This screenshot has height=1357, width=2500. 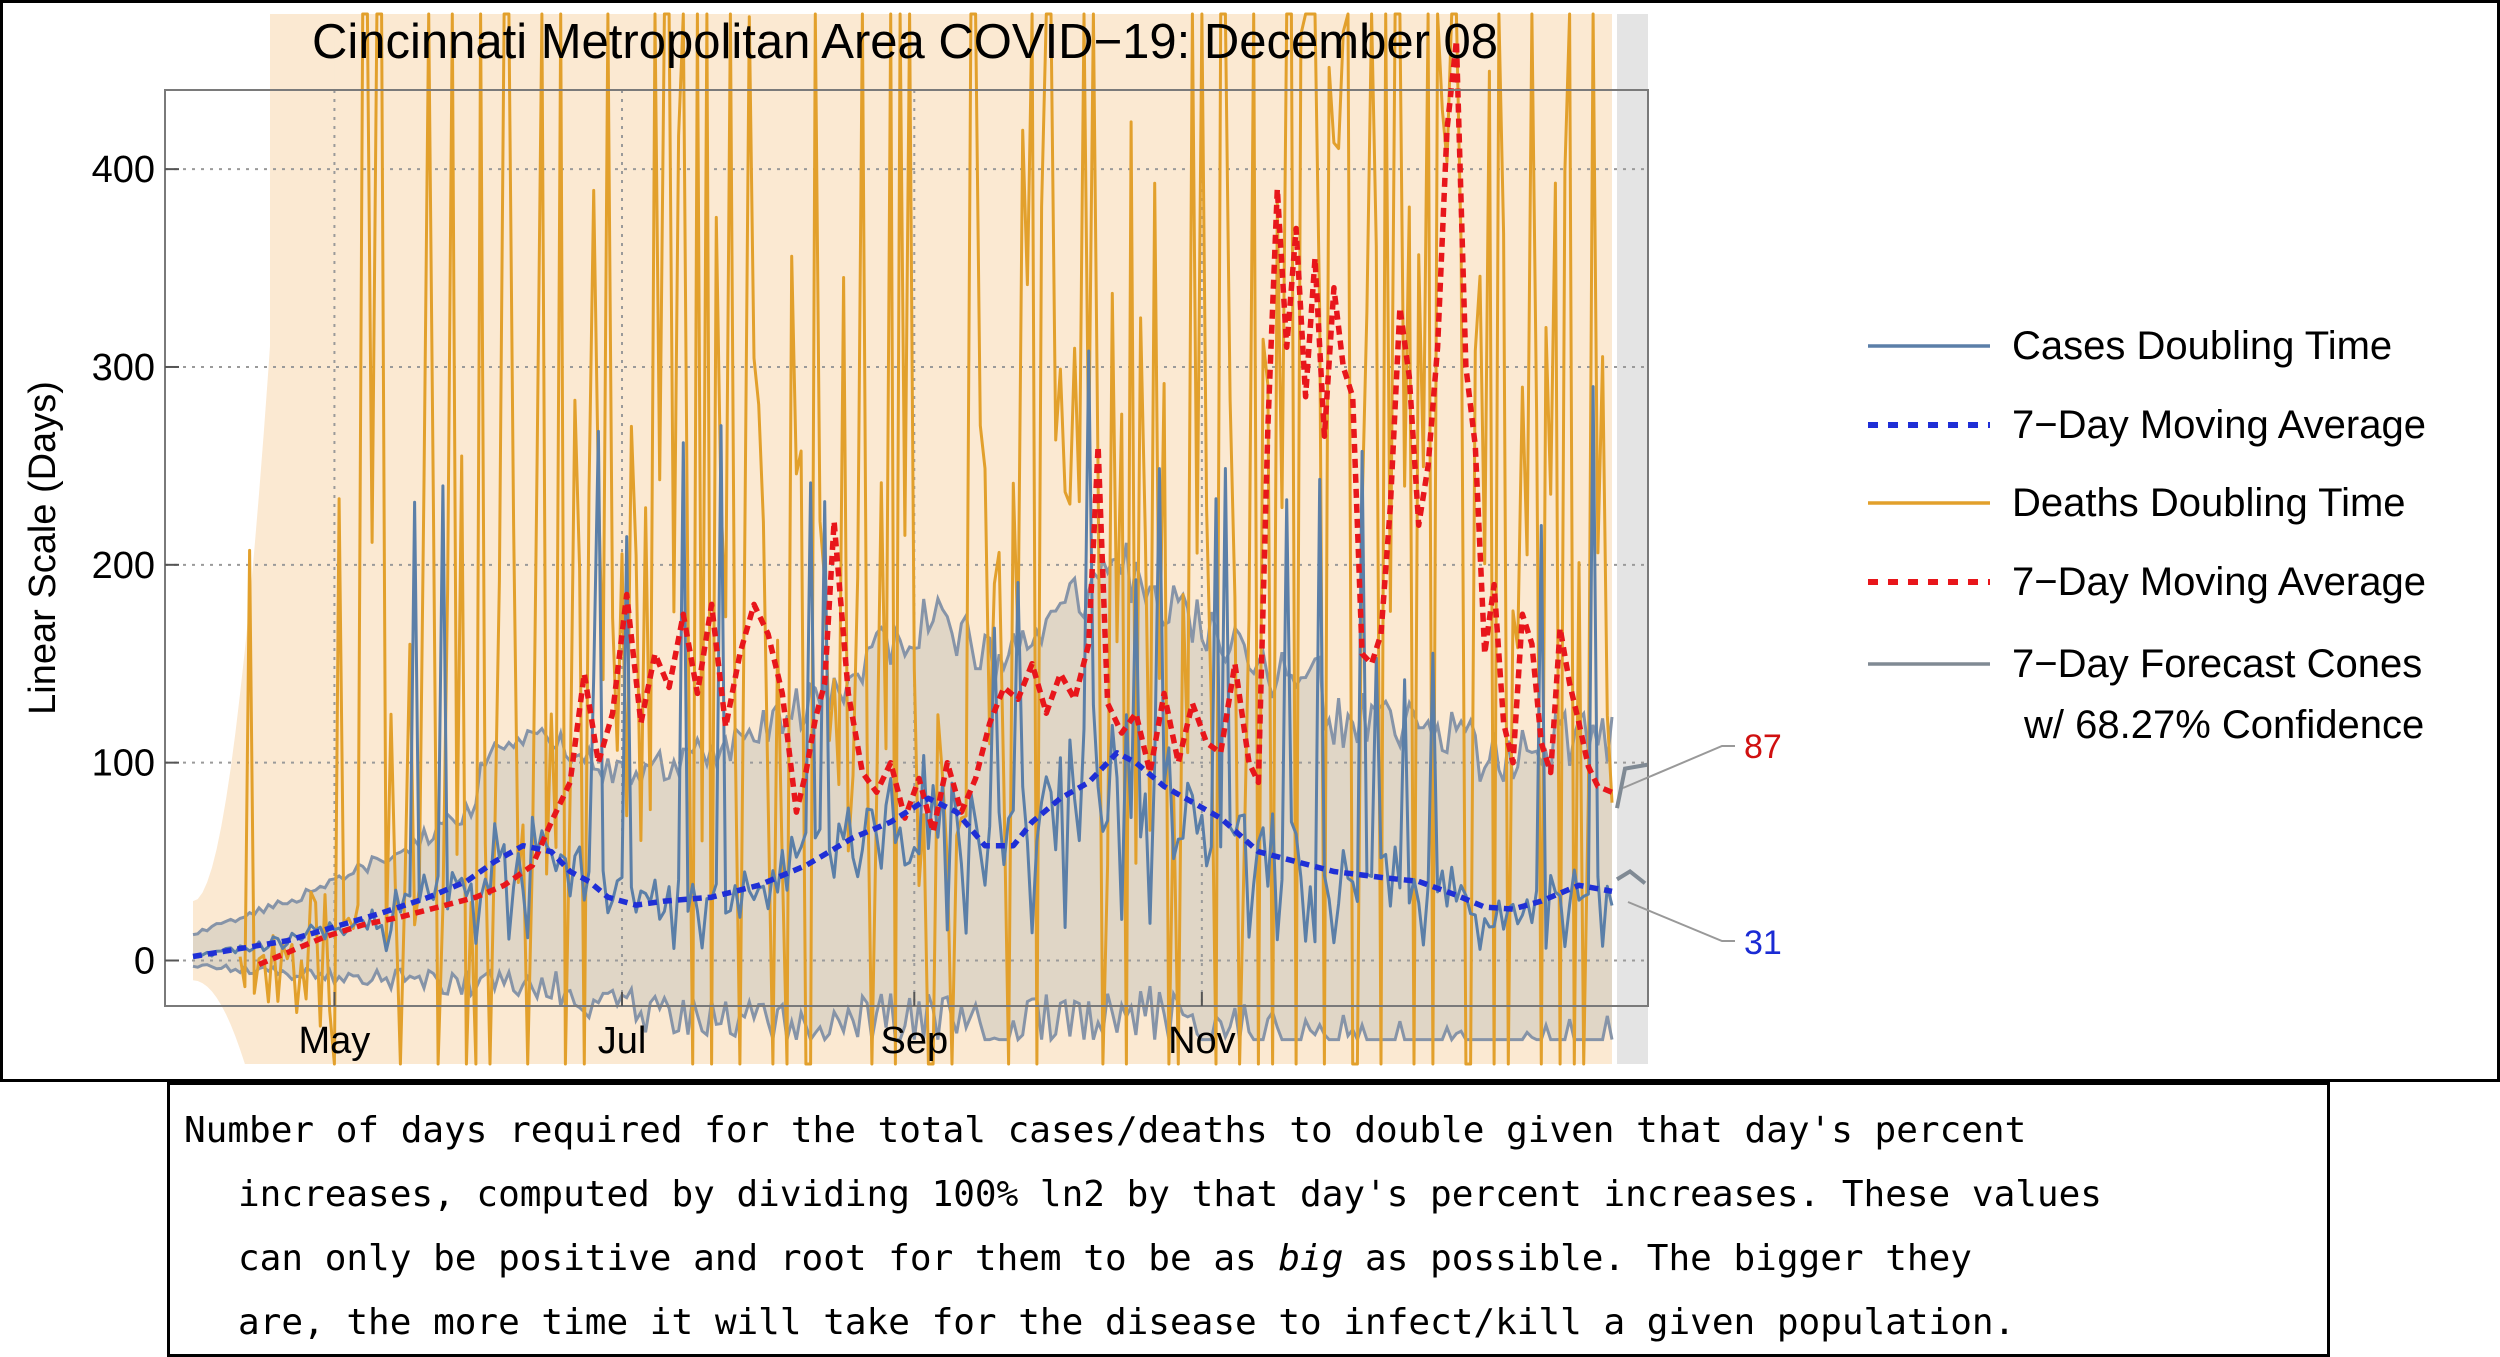 What do you see at coordinates (902, 855) in the screenshot?
I see `cases-moving-average-line` at bounding box center [902, 855].